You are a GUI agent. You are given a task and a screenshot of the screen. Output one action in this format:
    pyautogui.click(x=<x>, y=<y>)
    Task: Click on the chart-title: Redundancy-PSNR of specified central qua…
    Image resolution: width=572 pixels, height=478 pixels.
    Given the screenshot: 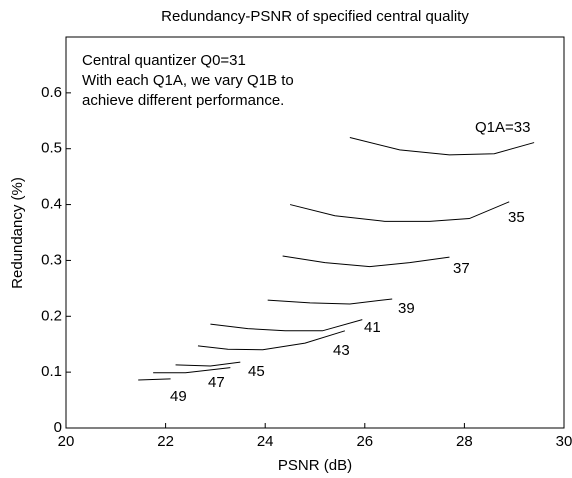 What is the action you would take?
    pyautogui.click(x=315, y=16)
    